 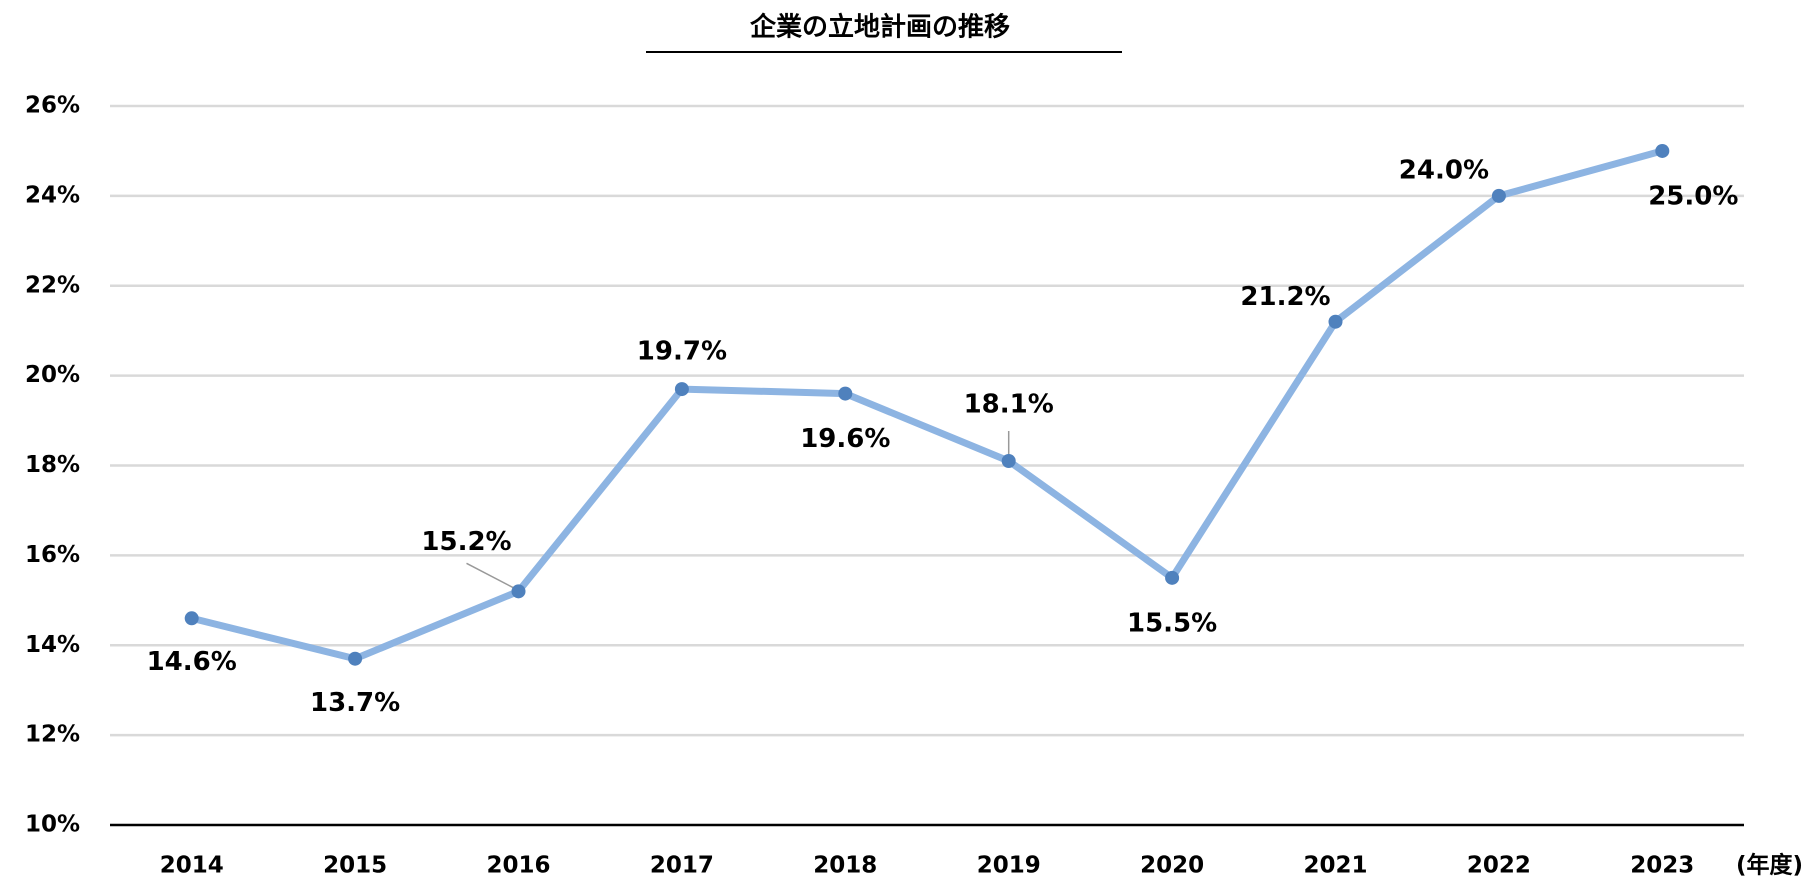 What do you see at coordinates (490, 575) in the screenshot?
I see `leader-line` at bounding box center [490, 575].